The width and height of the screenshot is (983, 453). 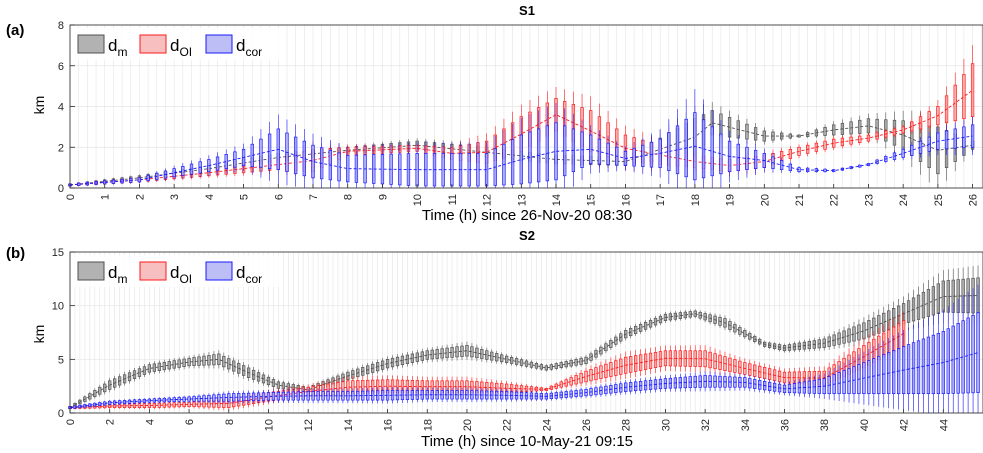 I want to click on x-tick-label: 18, so click(x=696, y=200).